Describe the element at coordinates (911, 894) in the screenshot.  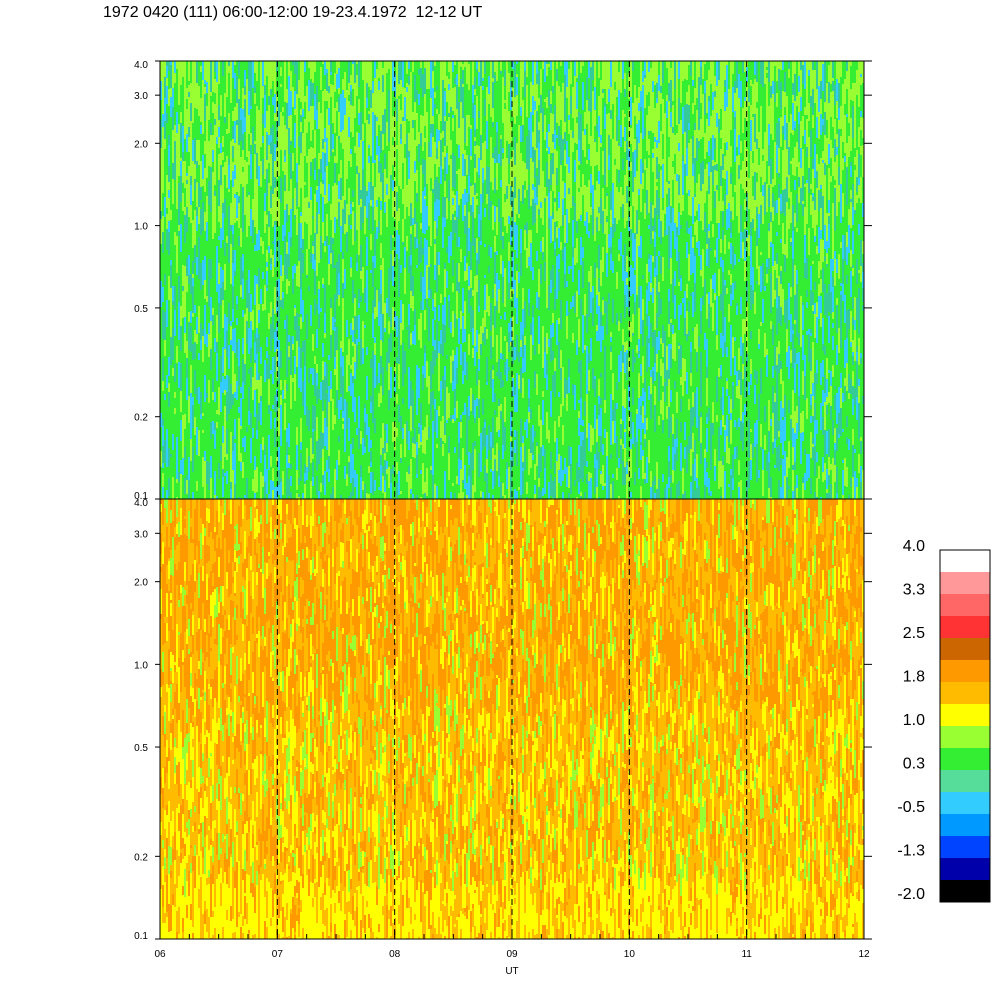
I see `colorbar-label: -2.0` at that location.